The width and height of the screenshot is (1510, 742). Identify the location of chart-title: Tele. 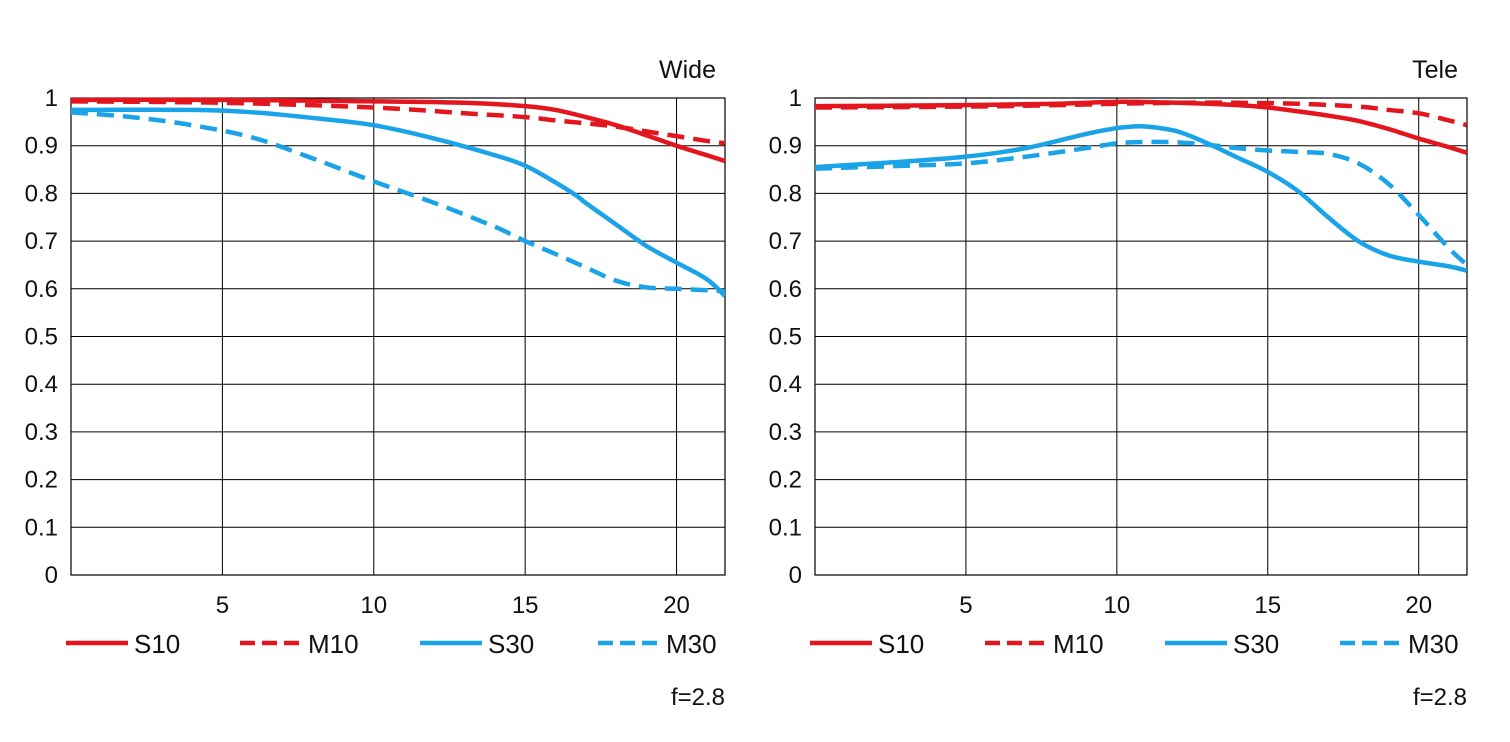
(1435, 70).